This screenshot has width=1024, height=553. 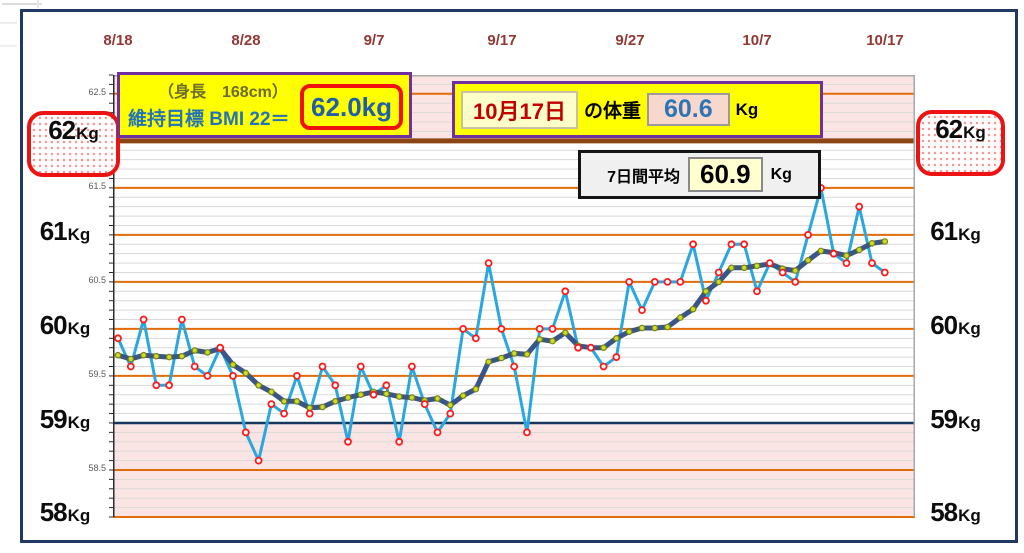 What do you see at coordinates (65, 231) in the screenshot?
I see `y-label-61kg-left: 61 Kg` at bounding box center [65, 231].